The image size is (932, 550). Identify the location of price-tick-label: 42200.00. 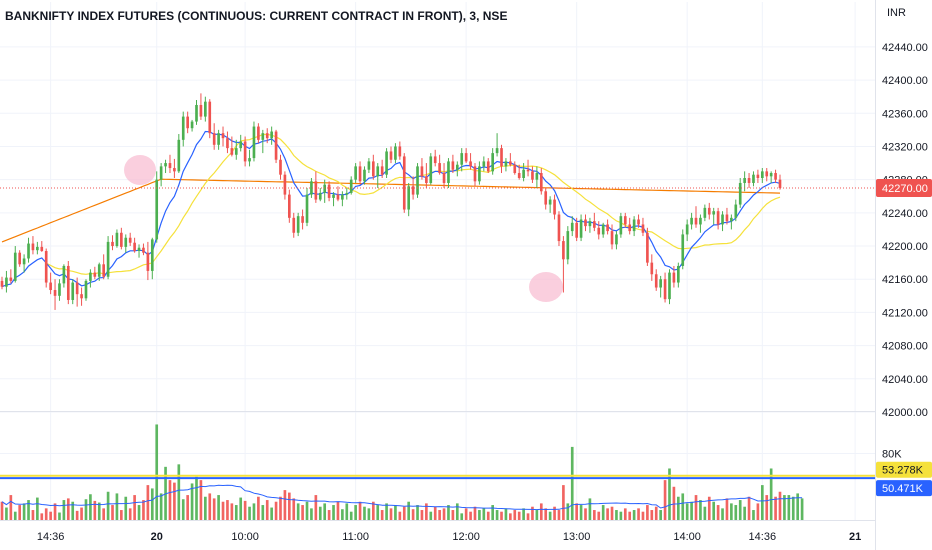
(905, 247).